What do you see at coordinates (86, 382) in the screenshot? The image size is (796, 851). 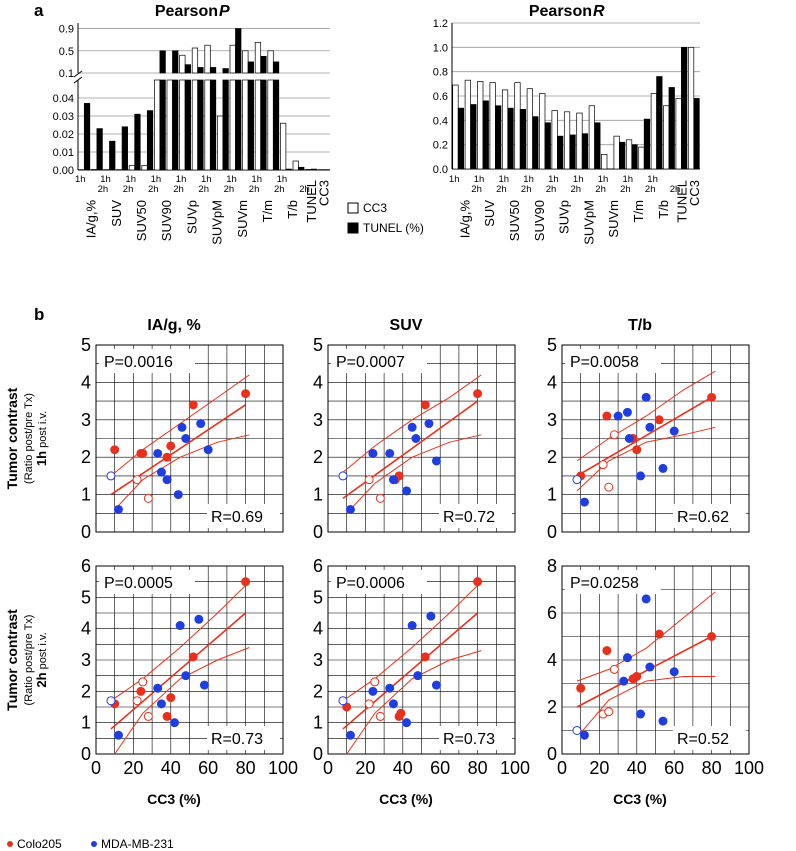 I see `y-tick-label: 4` at bounding box center [86, 382].